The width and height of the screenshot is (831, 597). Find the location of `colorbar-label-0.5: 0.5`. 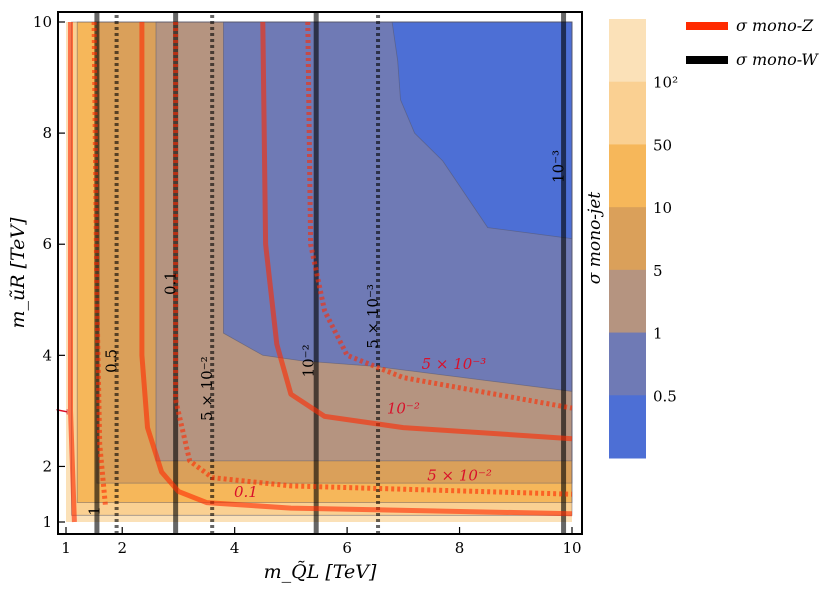

colorbar-label-0.5: 0.5 is located at coordinates (665, 396).